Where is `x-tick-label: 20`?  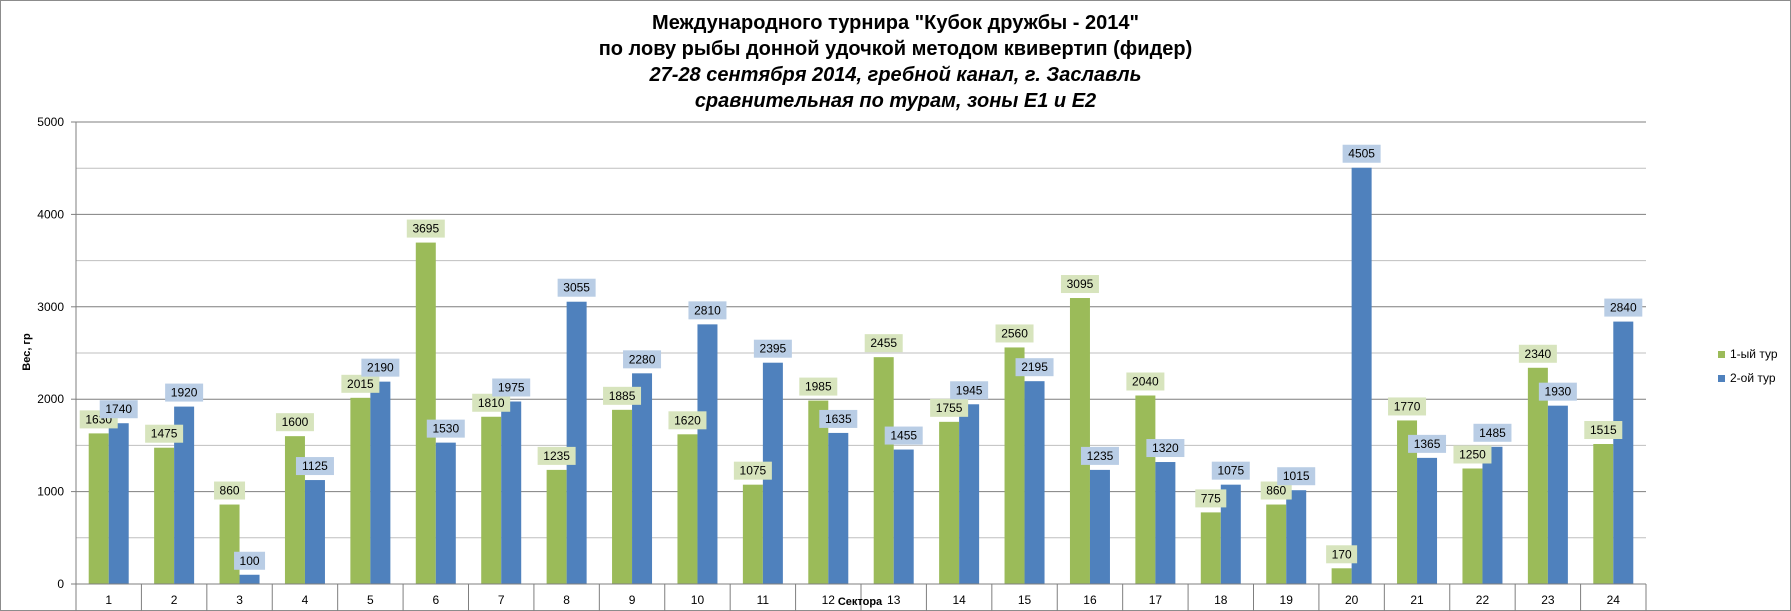 x-tick-label: 20 is located at coordinates (1352, 600).